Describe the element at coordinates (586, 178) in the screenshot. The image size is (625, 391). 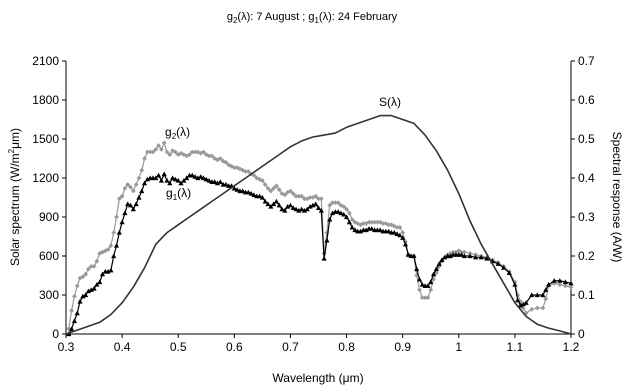
I see `y-right-tick-label: 0.4` at that location.